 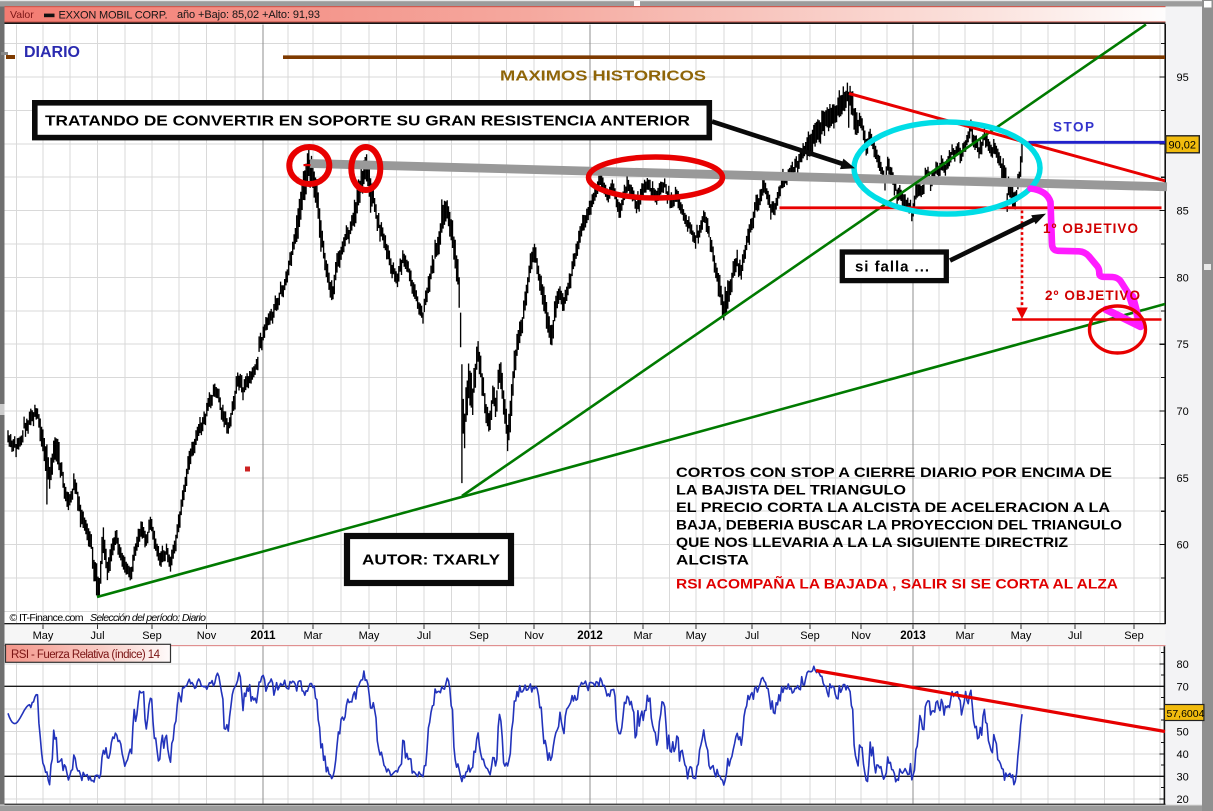 I want to click on svg-text: 60, so click(x=1183, y=546).